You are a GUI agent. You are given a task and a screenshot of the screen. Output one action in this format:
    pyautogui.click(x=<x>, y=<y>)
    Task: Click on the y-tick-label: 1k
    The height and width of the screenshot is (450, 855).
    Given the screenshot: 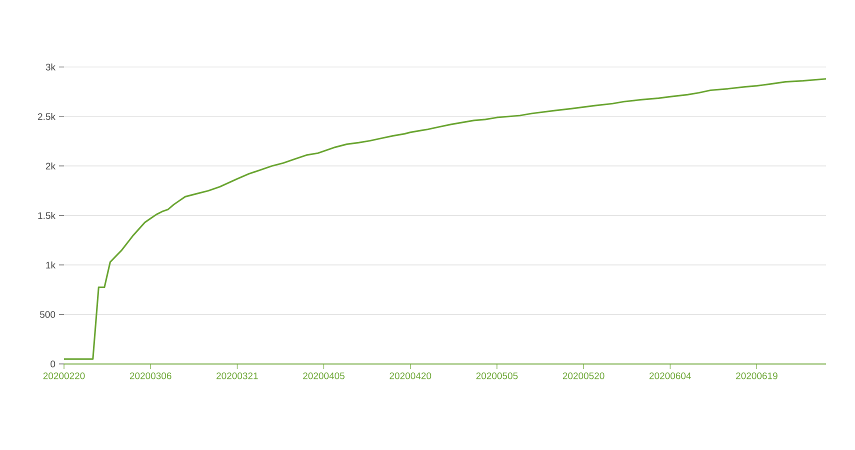 What is the action you would take?
    pyautogui.click(x=51, y=265)
    